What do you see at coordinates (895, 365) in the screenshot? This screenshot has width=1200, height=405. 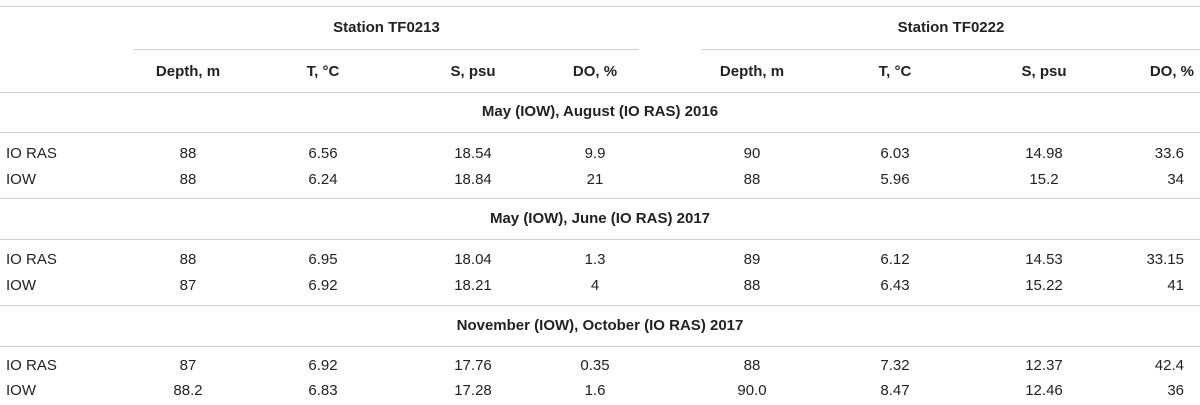 I see `table-cell: 7.32` at bounding box center [895, 365].